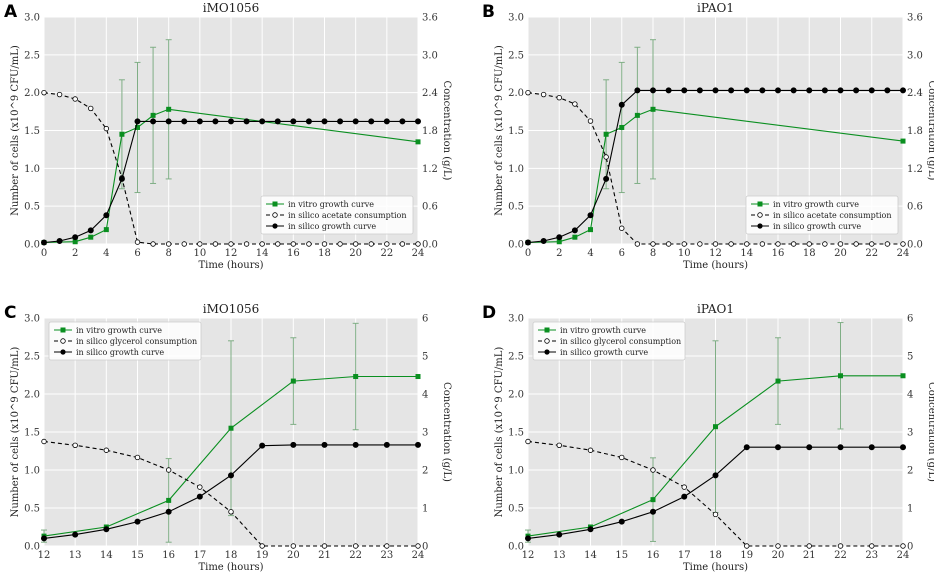  Describe the element at coordinates (620, 341) in the screenshot. I see `legend-label: in silico glycerol consumption` at that location.